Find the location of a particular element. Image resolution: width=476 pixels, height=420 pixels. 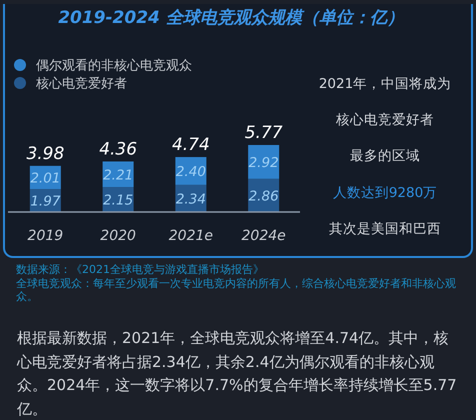

total-label: 4.74 is located at coordinates (191, 145).